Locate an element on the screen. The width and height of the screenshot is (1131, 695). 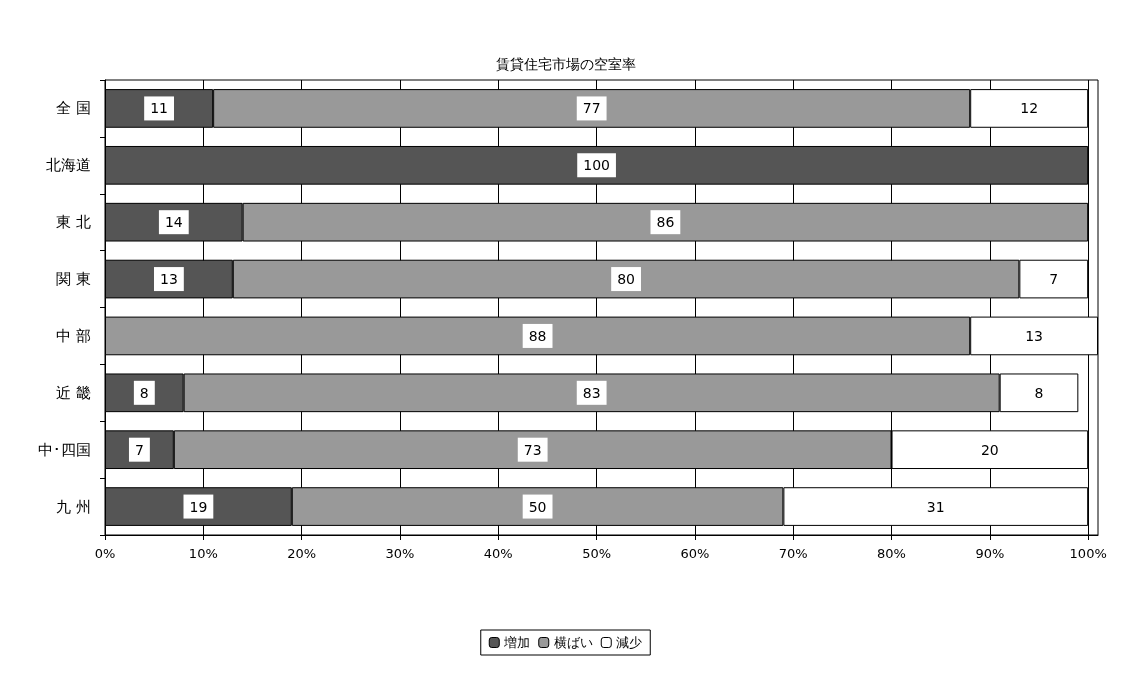
y-tick-label: 関 東 is located at coordinates (73, 279).